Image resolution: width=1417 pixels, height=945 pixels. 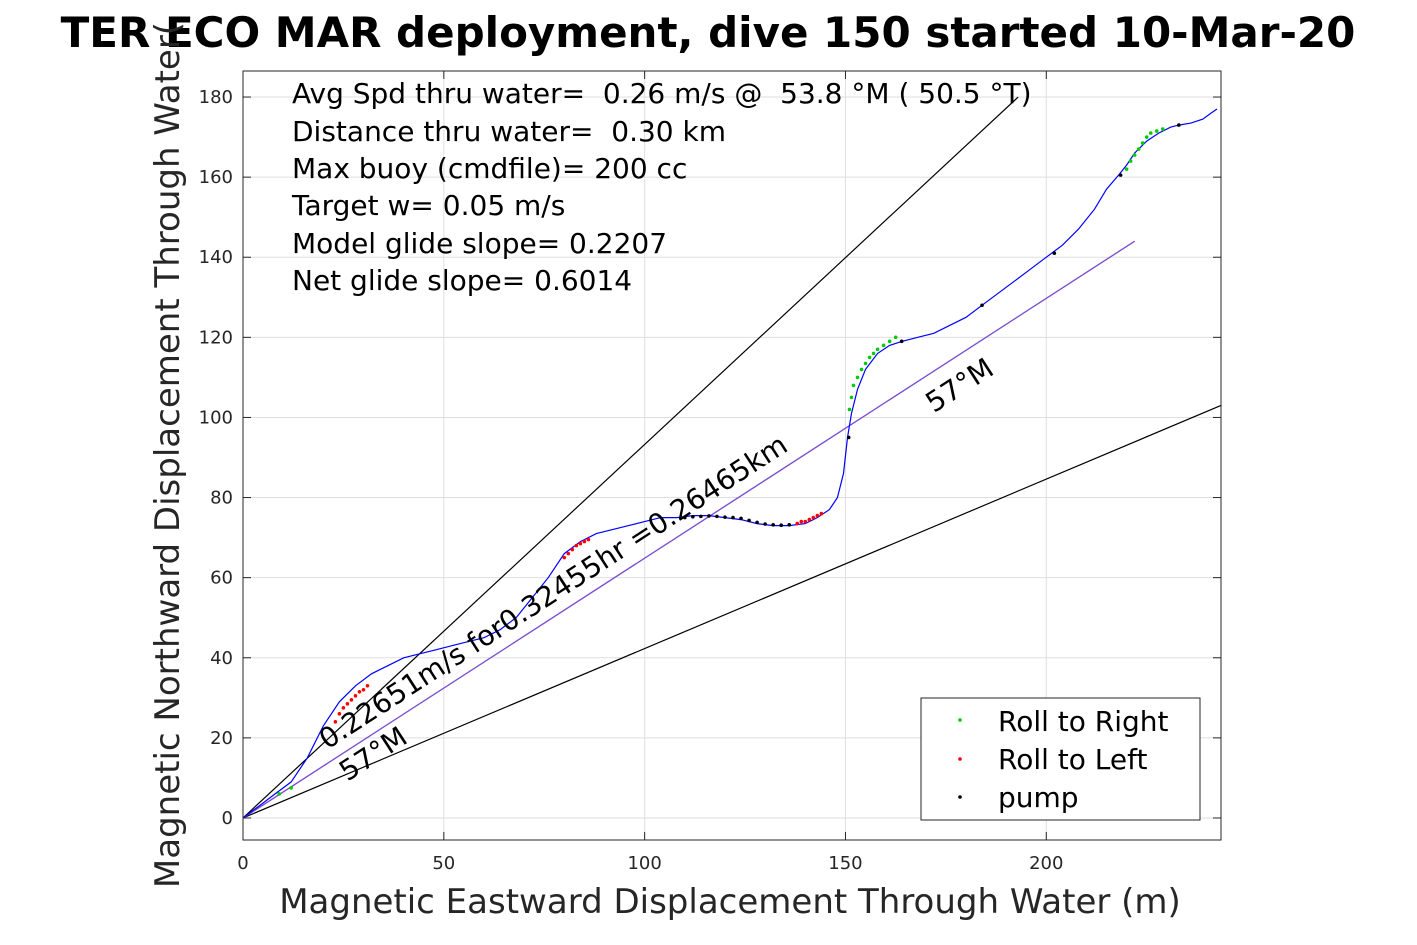 What do you see at coordinates (216, 257) in the screenshot?
I see `y-tick-label: 140` at bounding box center [216, 257].